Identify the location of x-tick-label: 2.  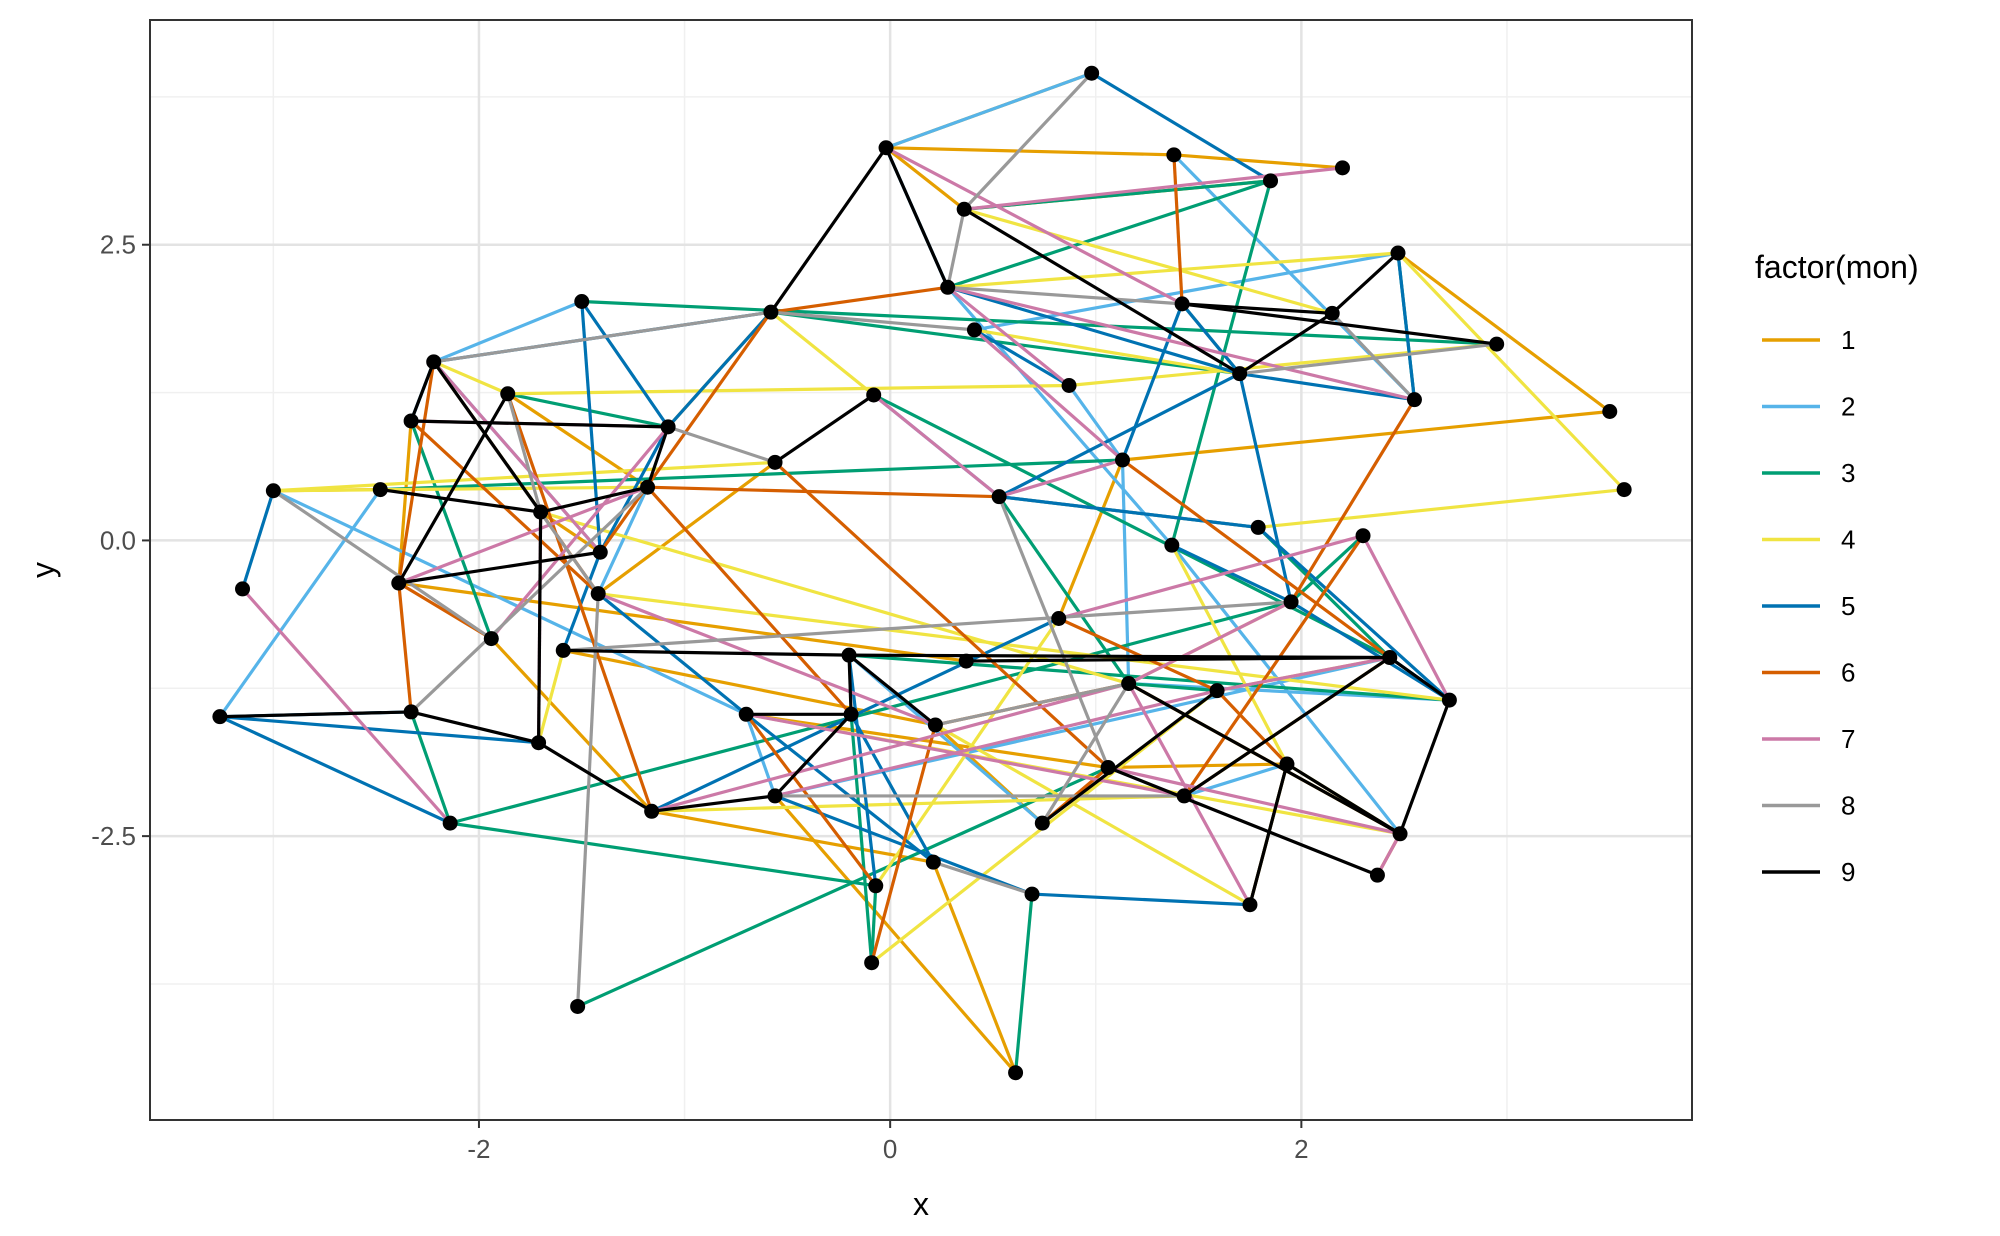
(1301, 1149).